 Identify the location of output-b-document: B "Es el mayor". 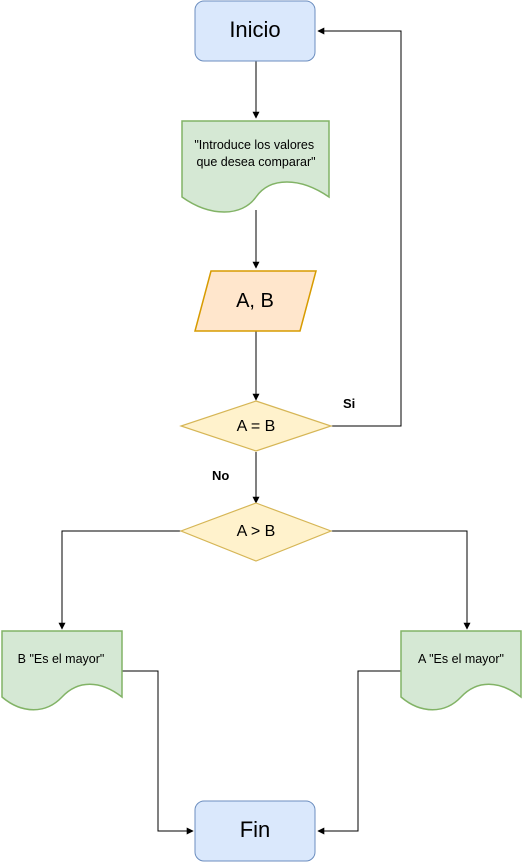
(62, 670).